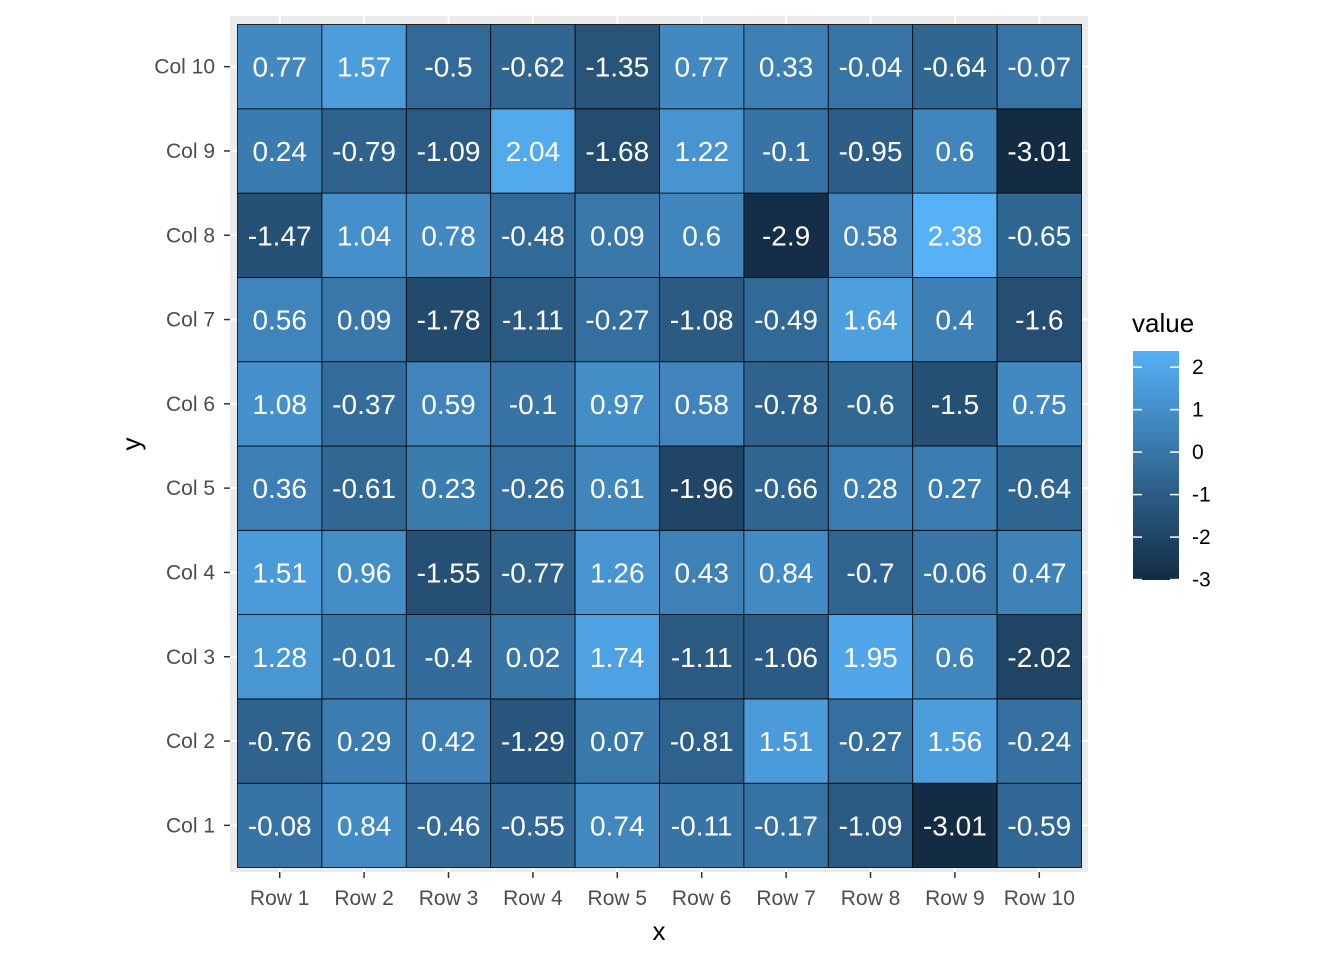  I want to click on cell-value-label: -2.02, so click(1039, 657).